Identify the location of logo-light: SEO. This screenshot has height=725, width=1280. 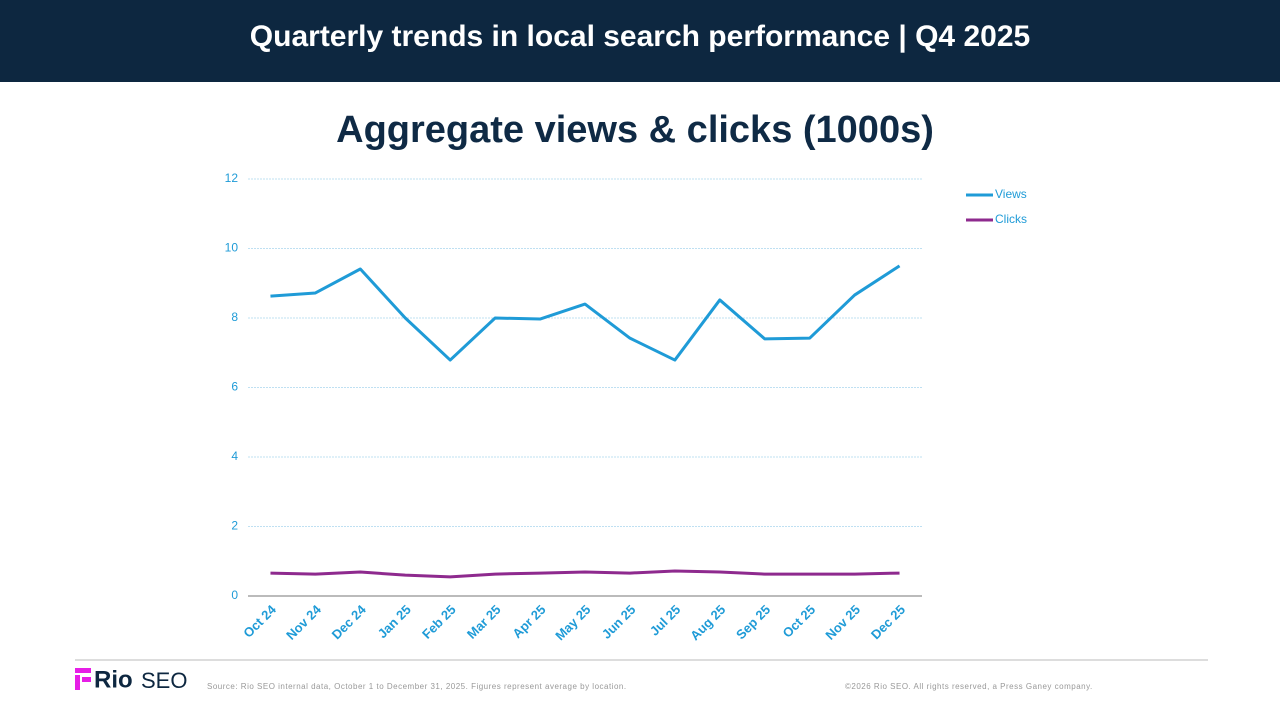
(164, 680).